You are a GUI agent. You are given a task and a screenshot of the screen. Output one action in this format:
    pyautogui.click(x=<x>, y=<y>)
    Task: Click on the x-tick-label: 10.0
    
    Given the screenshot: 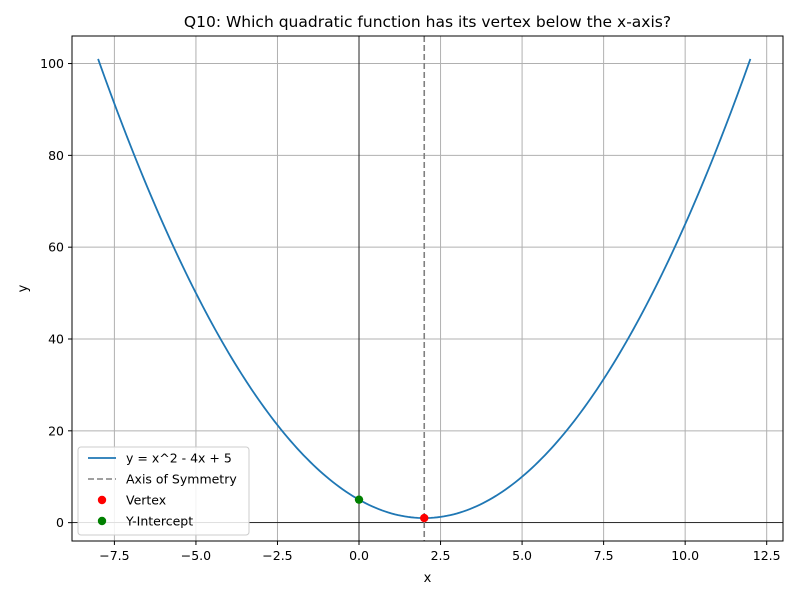 What is the action you would take?
    pyautogui.click(x=685, y=555)
    